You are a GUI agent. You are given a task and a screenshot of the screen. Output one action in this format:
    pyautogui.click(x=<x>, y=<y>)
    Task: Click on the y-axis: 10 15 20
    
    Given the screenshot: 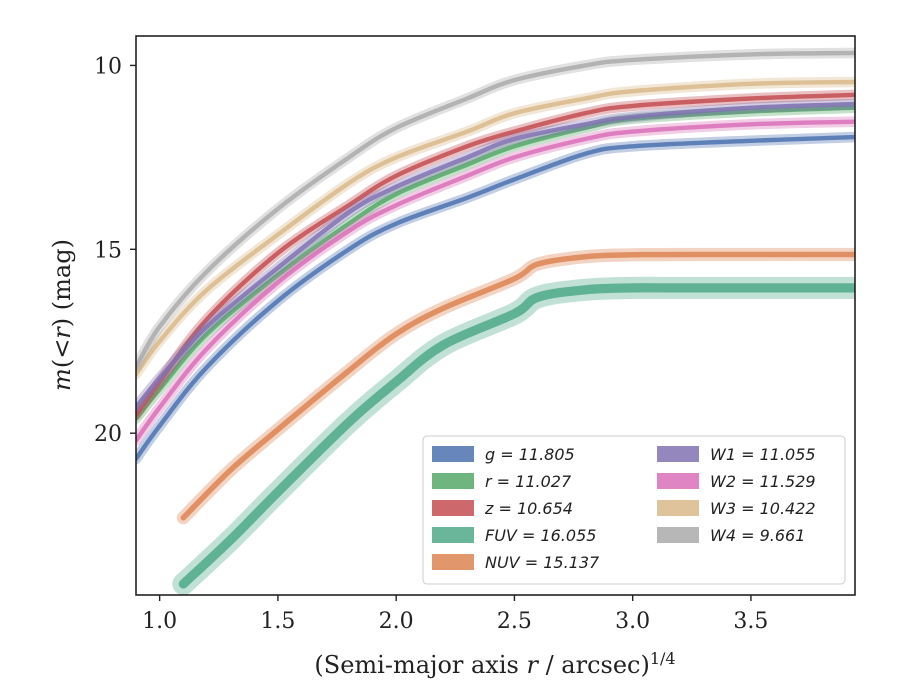 What is the action you would take?
    pyautogui.click(x=115, y=250)
    